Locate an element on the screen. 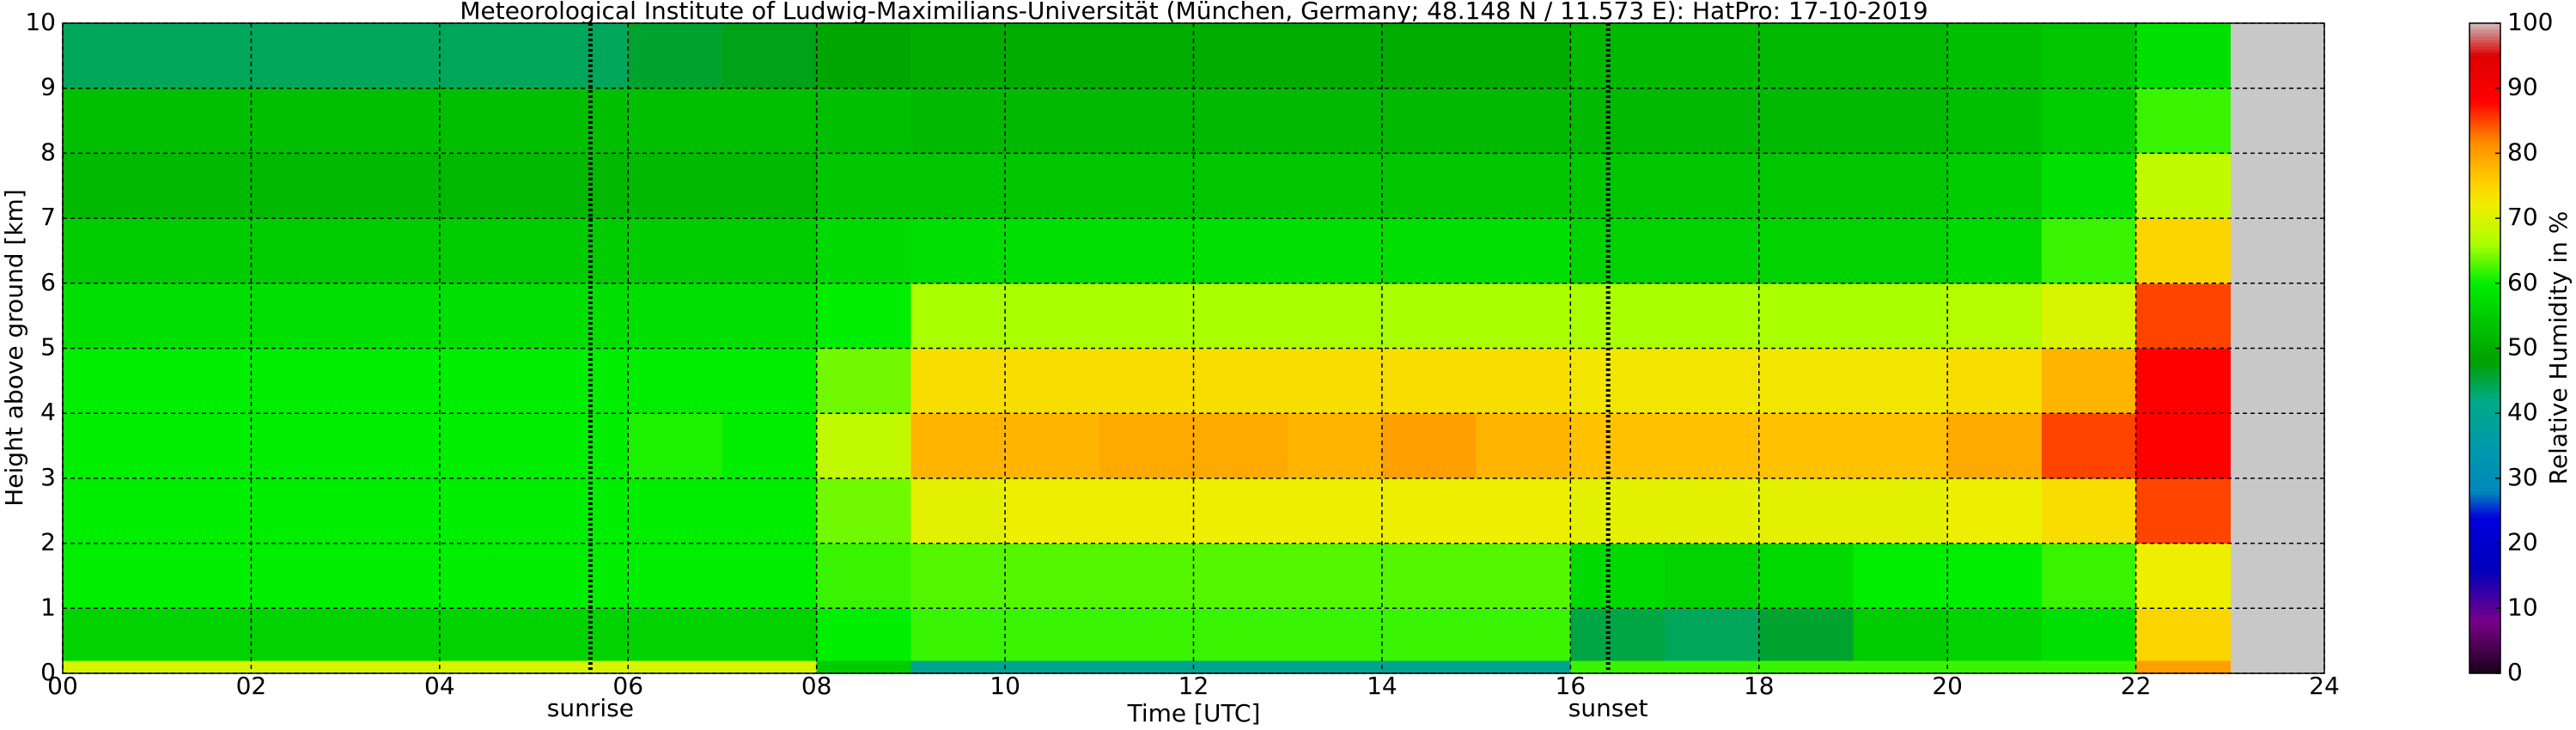  y-tick-label: 2 is located at coordinates (48, 542).